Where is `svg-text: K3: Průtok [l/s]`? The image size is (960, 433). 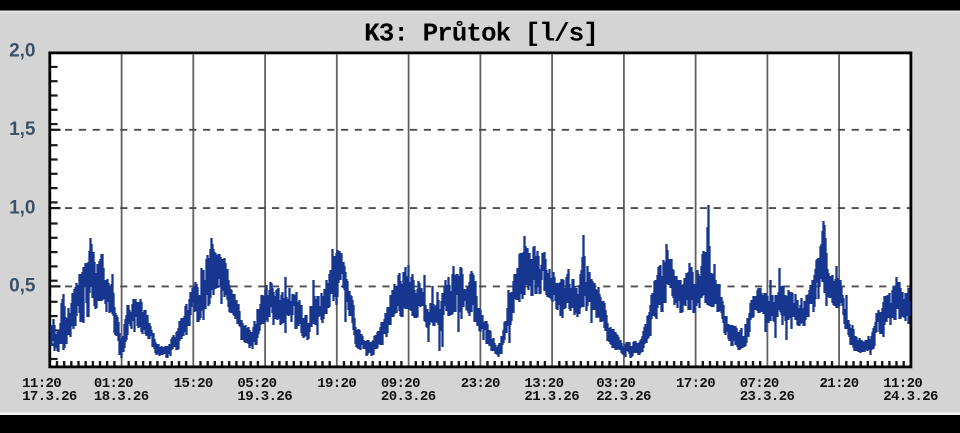 svg-text: K3: Průtok [l/s] is located at coordinates (481, 34).